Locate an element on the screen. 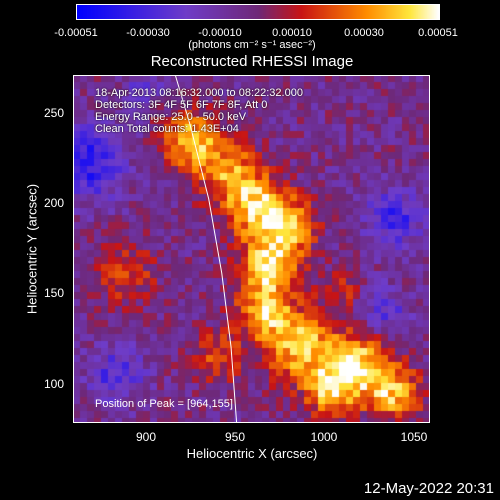  colorbar-tick-label: 0.00051 is located at coordinates (438, 33).